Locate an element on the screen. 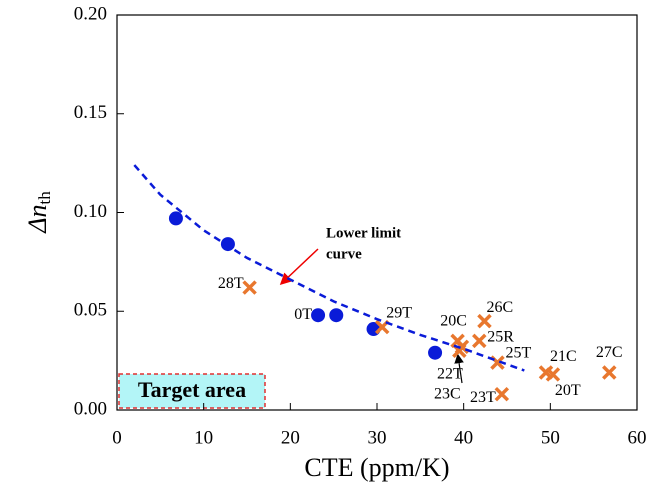  annotation: Lower limit is located at coordinates (363, 233).